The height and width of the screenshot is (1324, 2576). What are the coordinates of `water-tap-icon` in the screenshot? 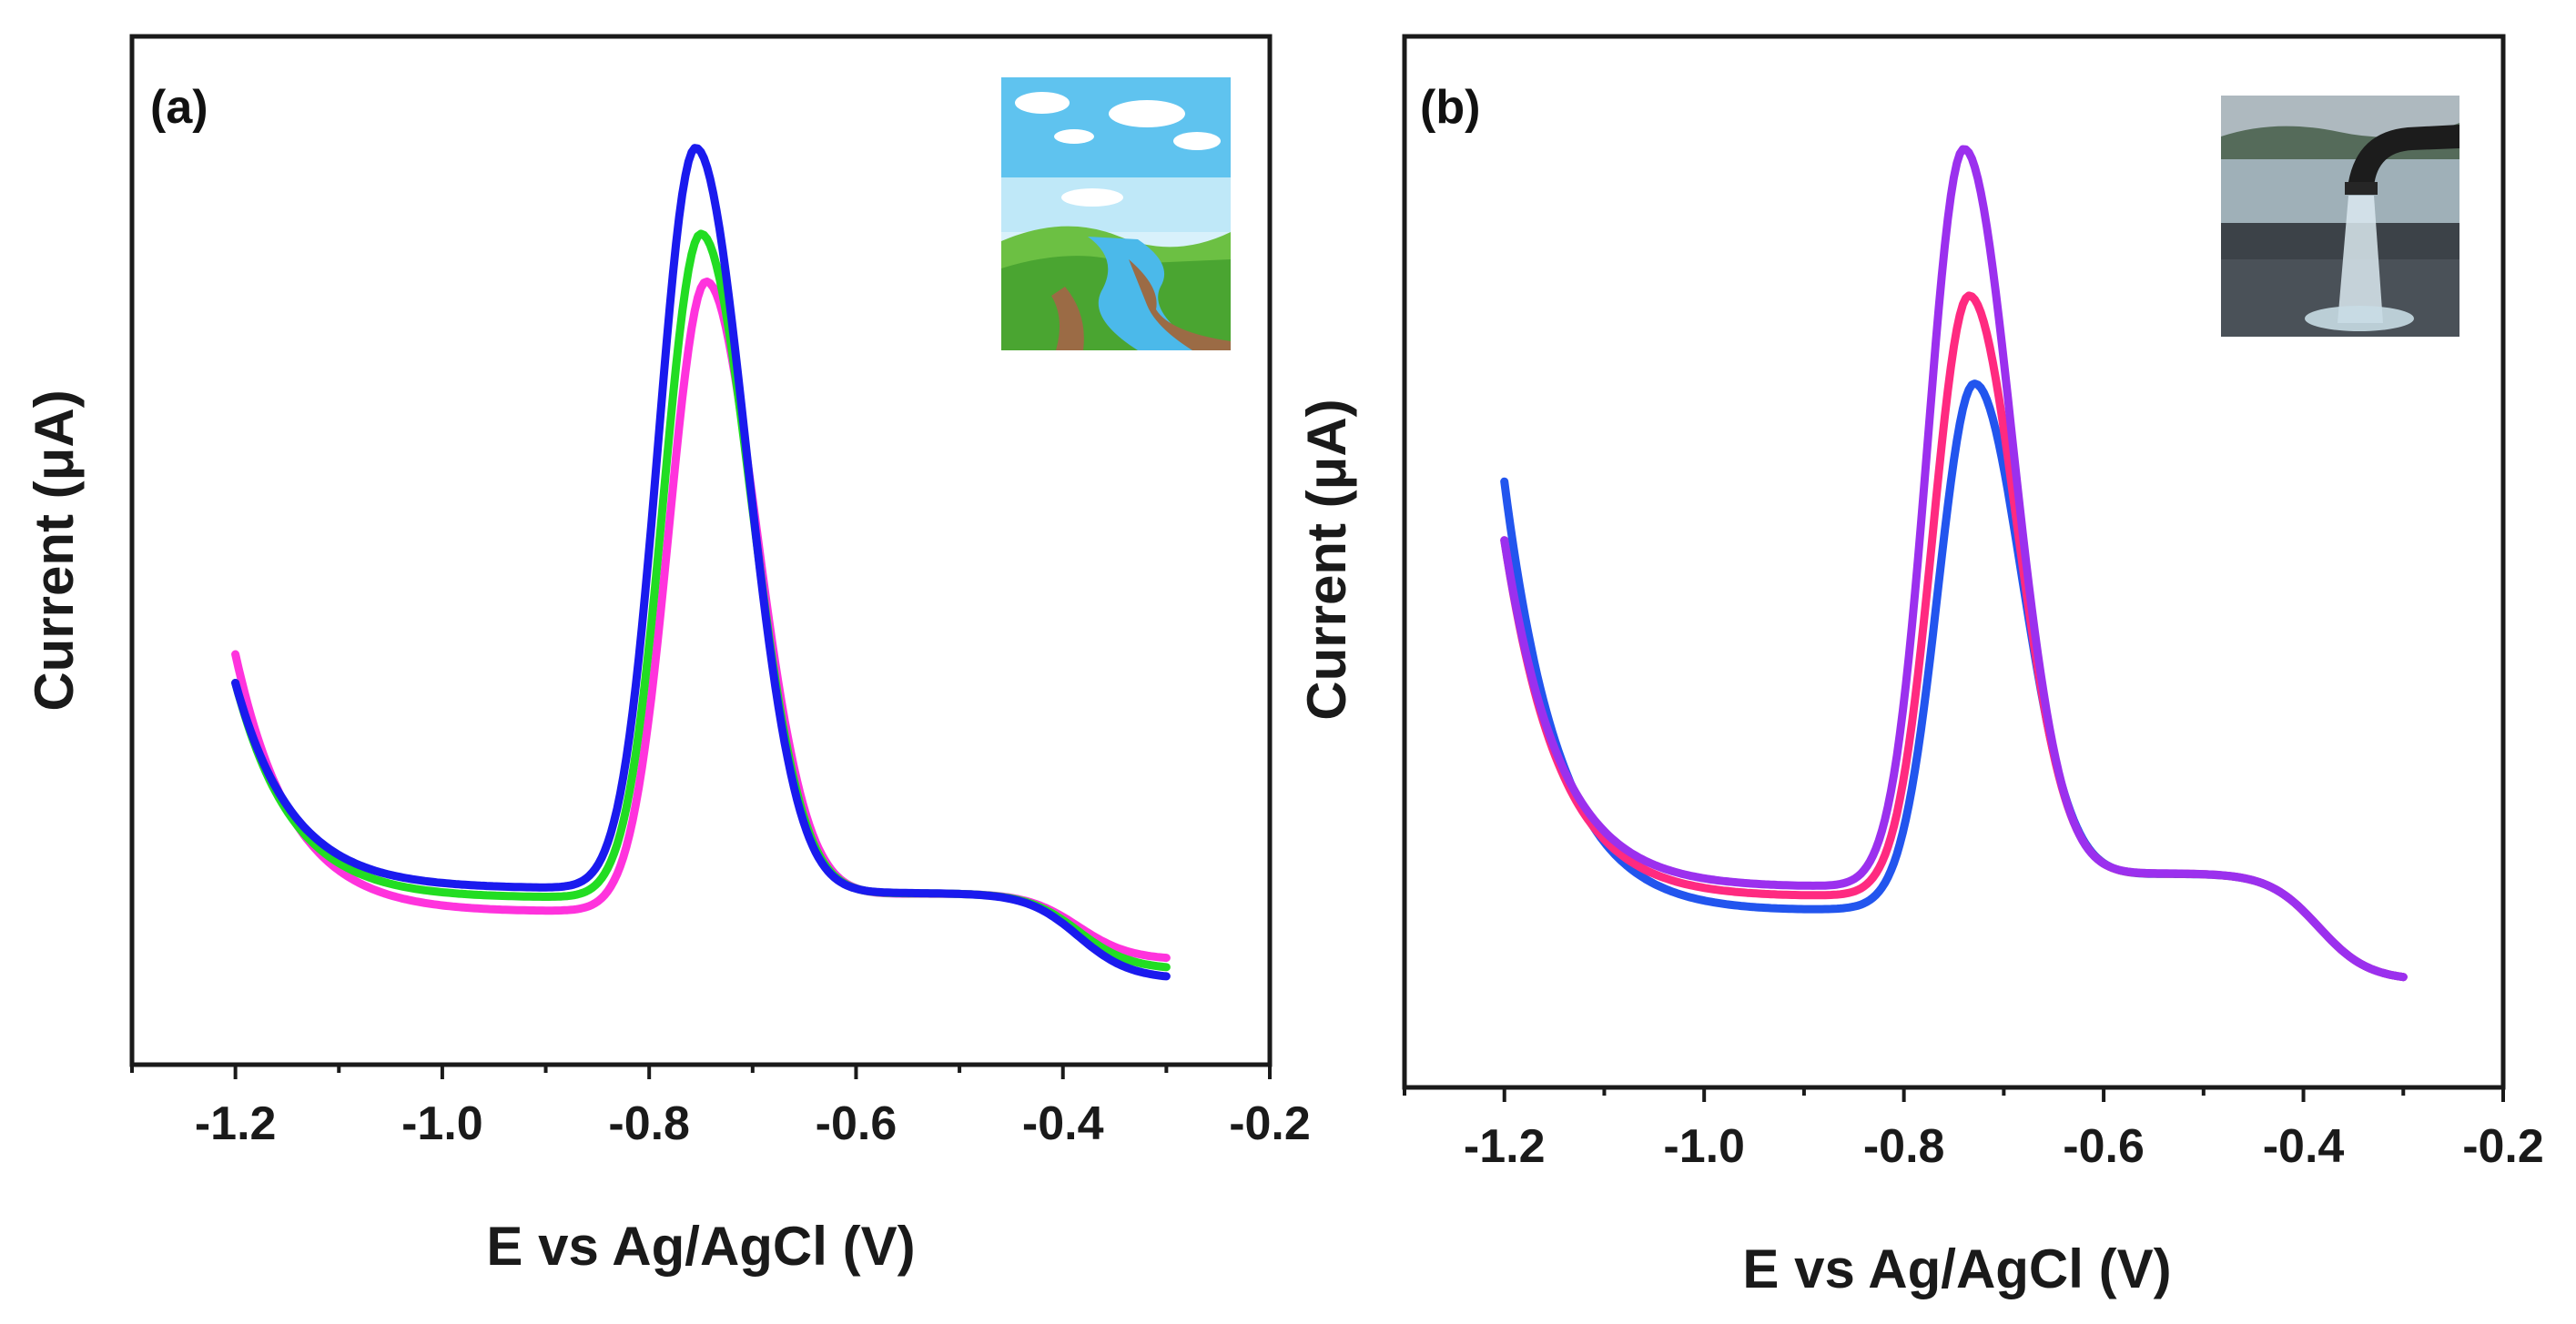 It's located at (2340, 216).